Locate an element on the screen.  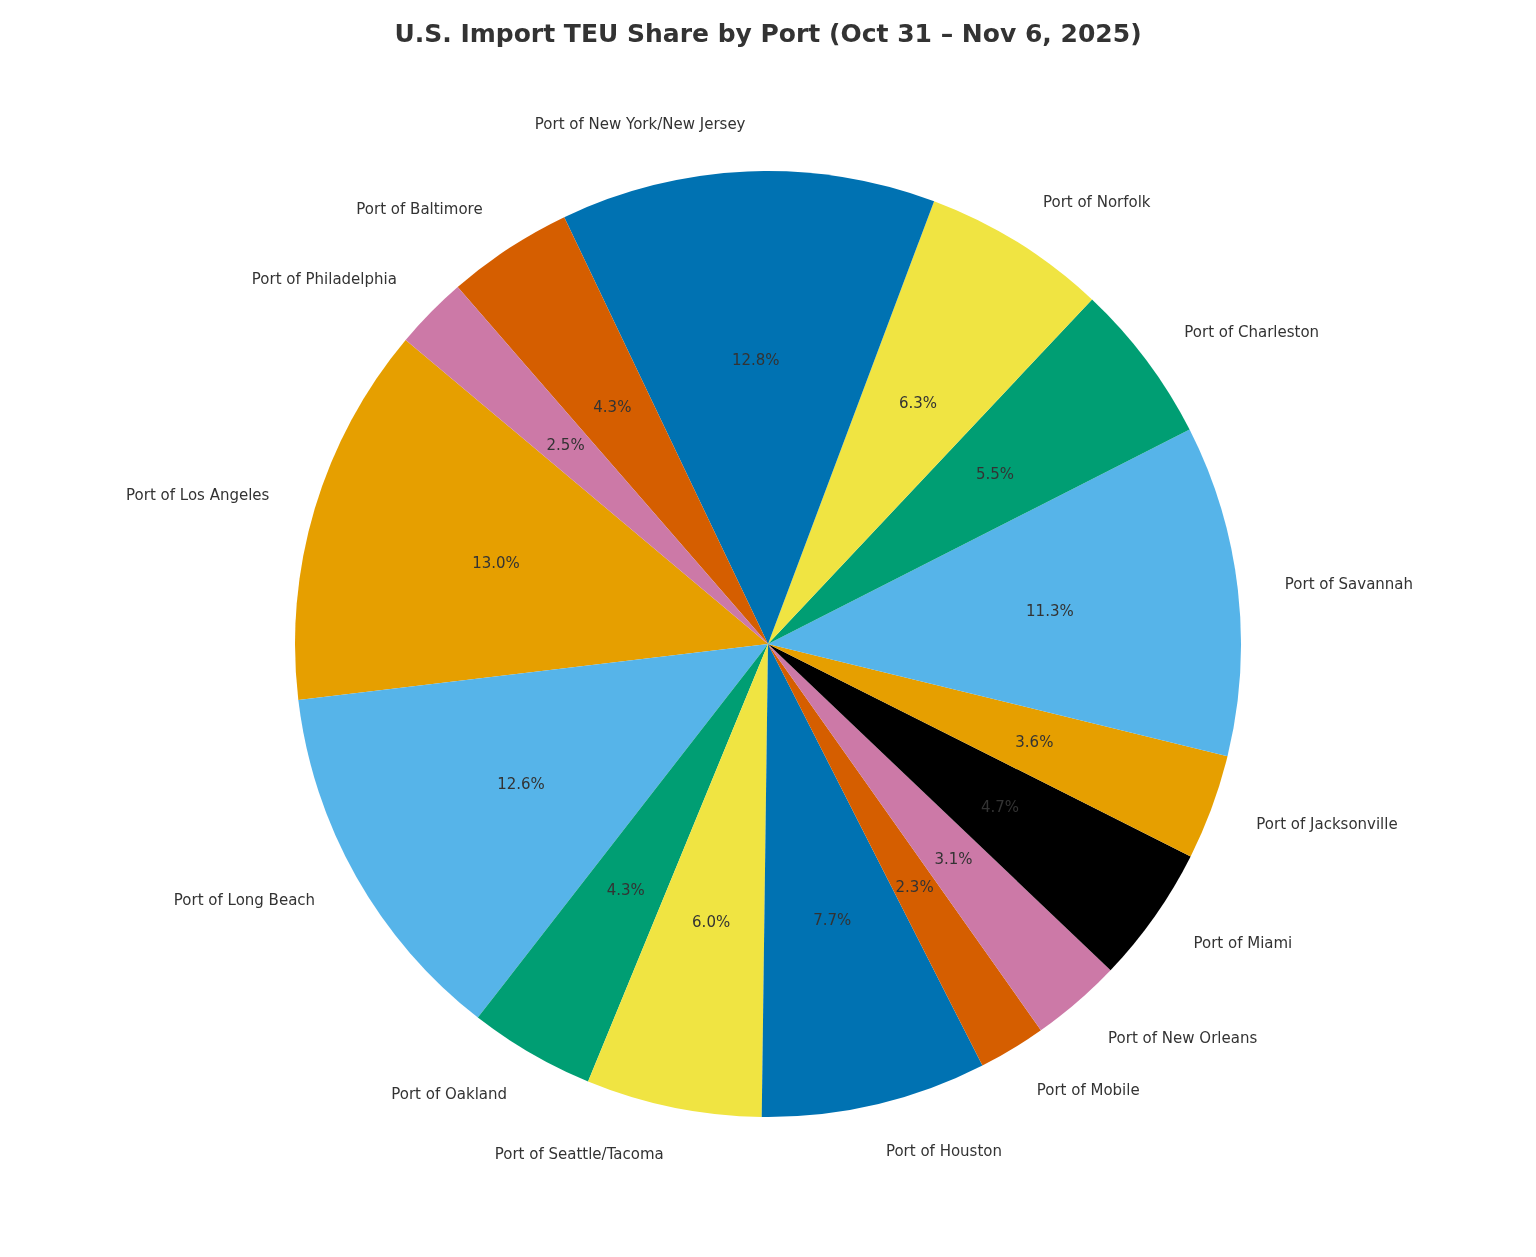
slice-label: Port of Philadelphia is located at coordinates (324, 279).